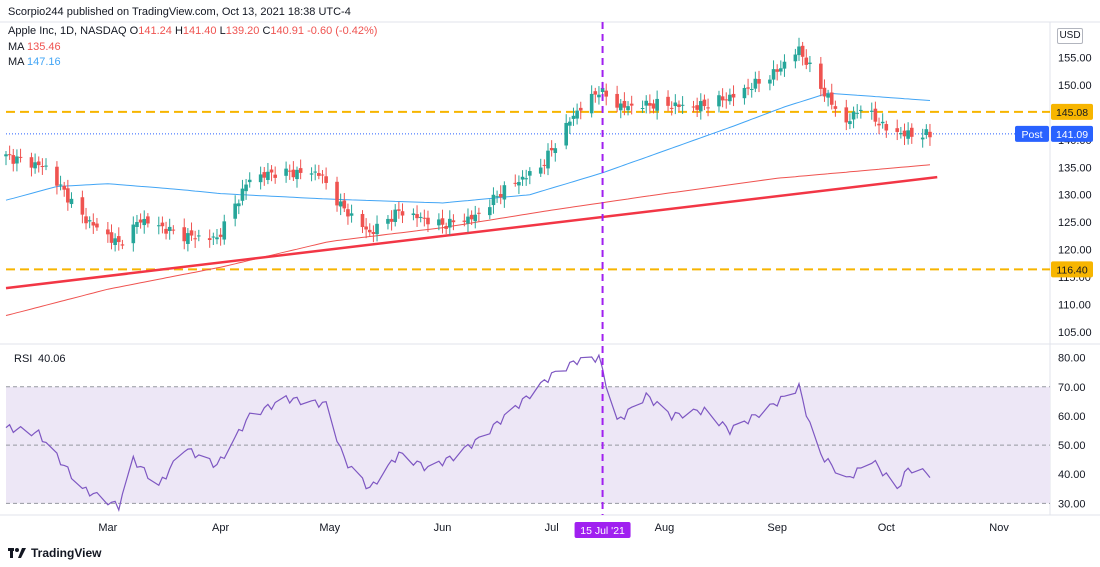 The width and height of the screenshot is (1100, 567). I want to click on date-crosshair-tag, so click(602, 530).